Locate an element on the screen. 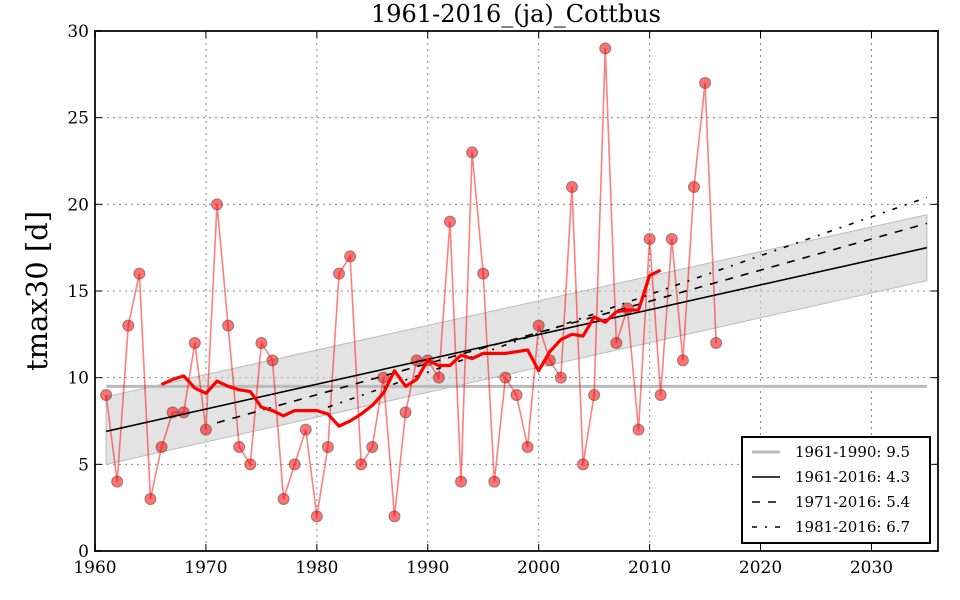  y-tick-label: 25 is located at coordinates (78, 119).